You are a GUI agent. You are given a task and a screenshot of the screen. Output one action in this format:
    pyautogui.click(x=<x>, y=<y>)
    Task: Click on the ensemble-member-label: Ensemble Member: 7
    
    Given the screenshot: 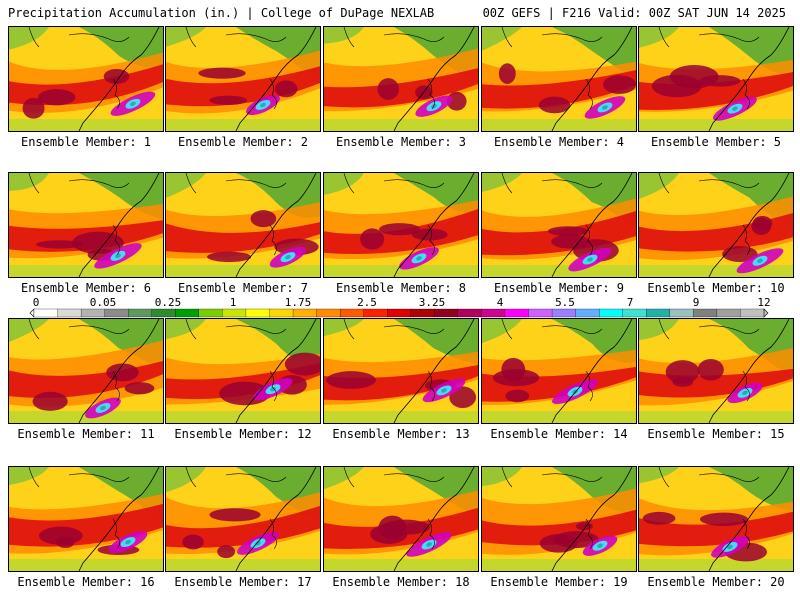 What is the action you would take?
    pyautogui.click(x=243, y=288)
    